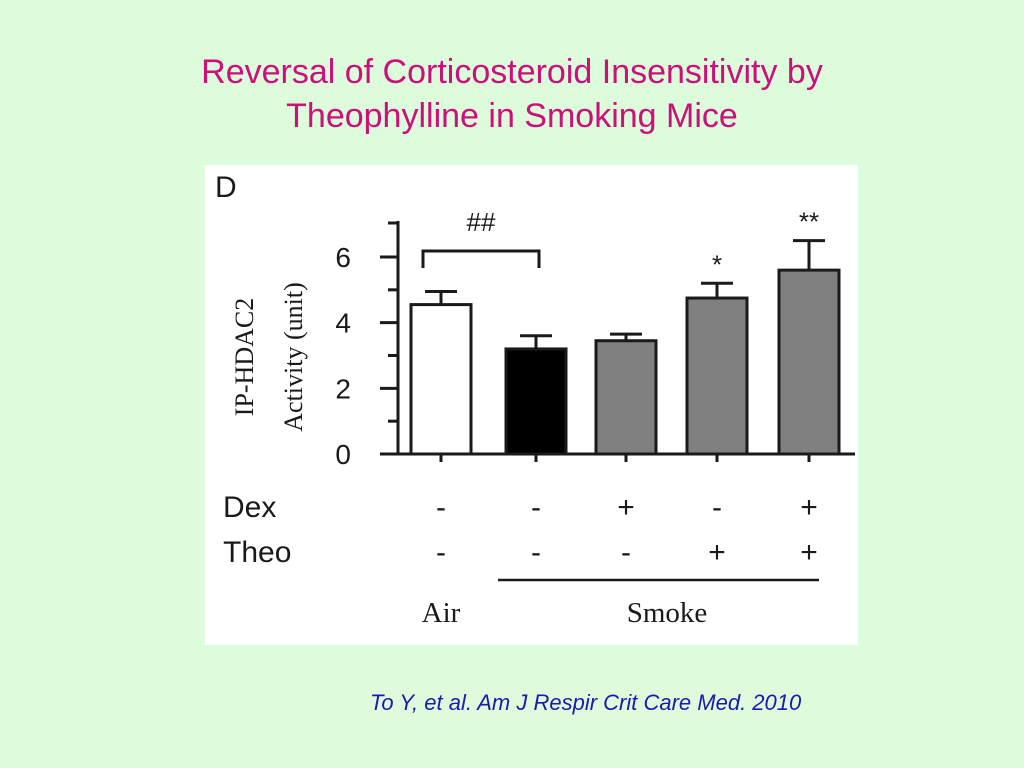 The image size is (1024, 768). What do you see at coordinates (343, 454) in the screenshot?
I see `y-tick-label: 0` at bounding box center [343, 454].